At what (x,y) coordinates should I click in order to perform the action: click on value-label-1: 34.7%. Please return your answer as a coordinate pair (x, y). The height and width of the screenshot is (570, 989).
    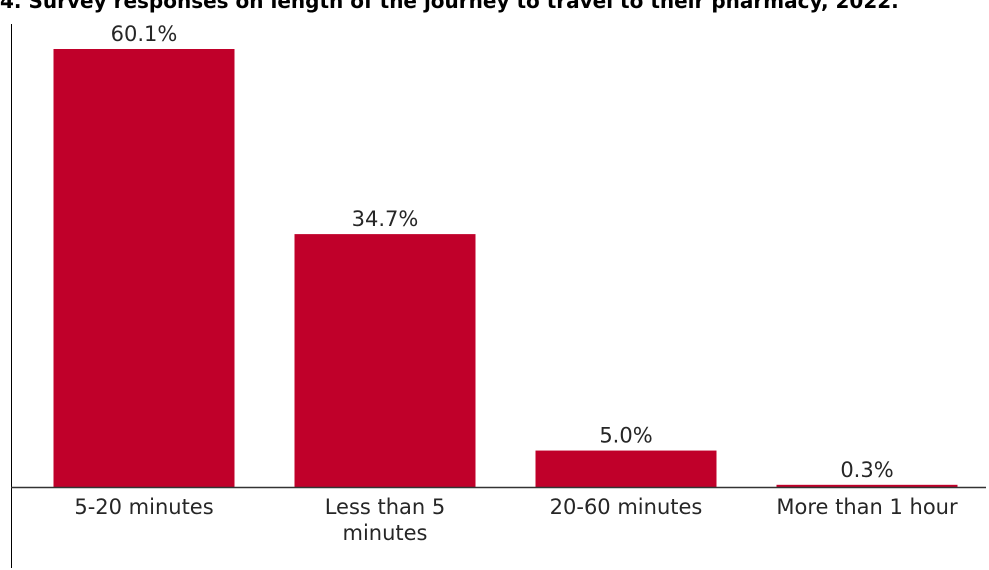
    Looking at the image, I should click on (385, 219).